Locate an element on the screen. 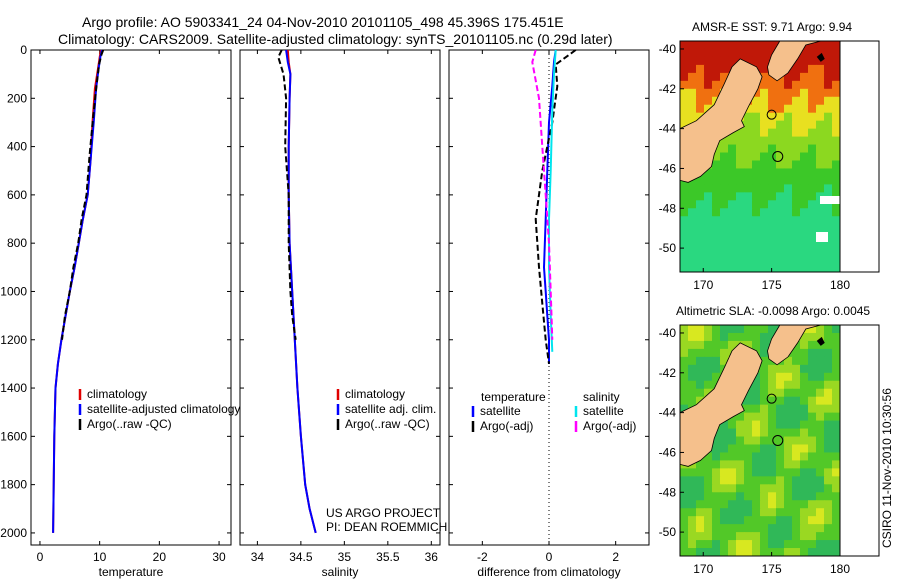 This screenshot has height=580, width=900. y-tick-label: 1200 is located at coordinates (13, 340).